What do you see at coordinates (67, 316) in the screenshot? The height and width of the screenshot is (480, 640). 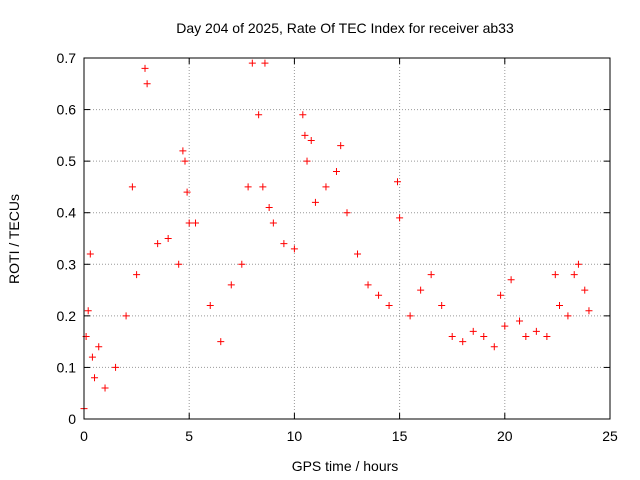 I see `y-tick-label: 0.2` at bounding box center [67, 316].